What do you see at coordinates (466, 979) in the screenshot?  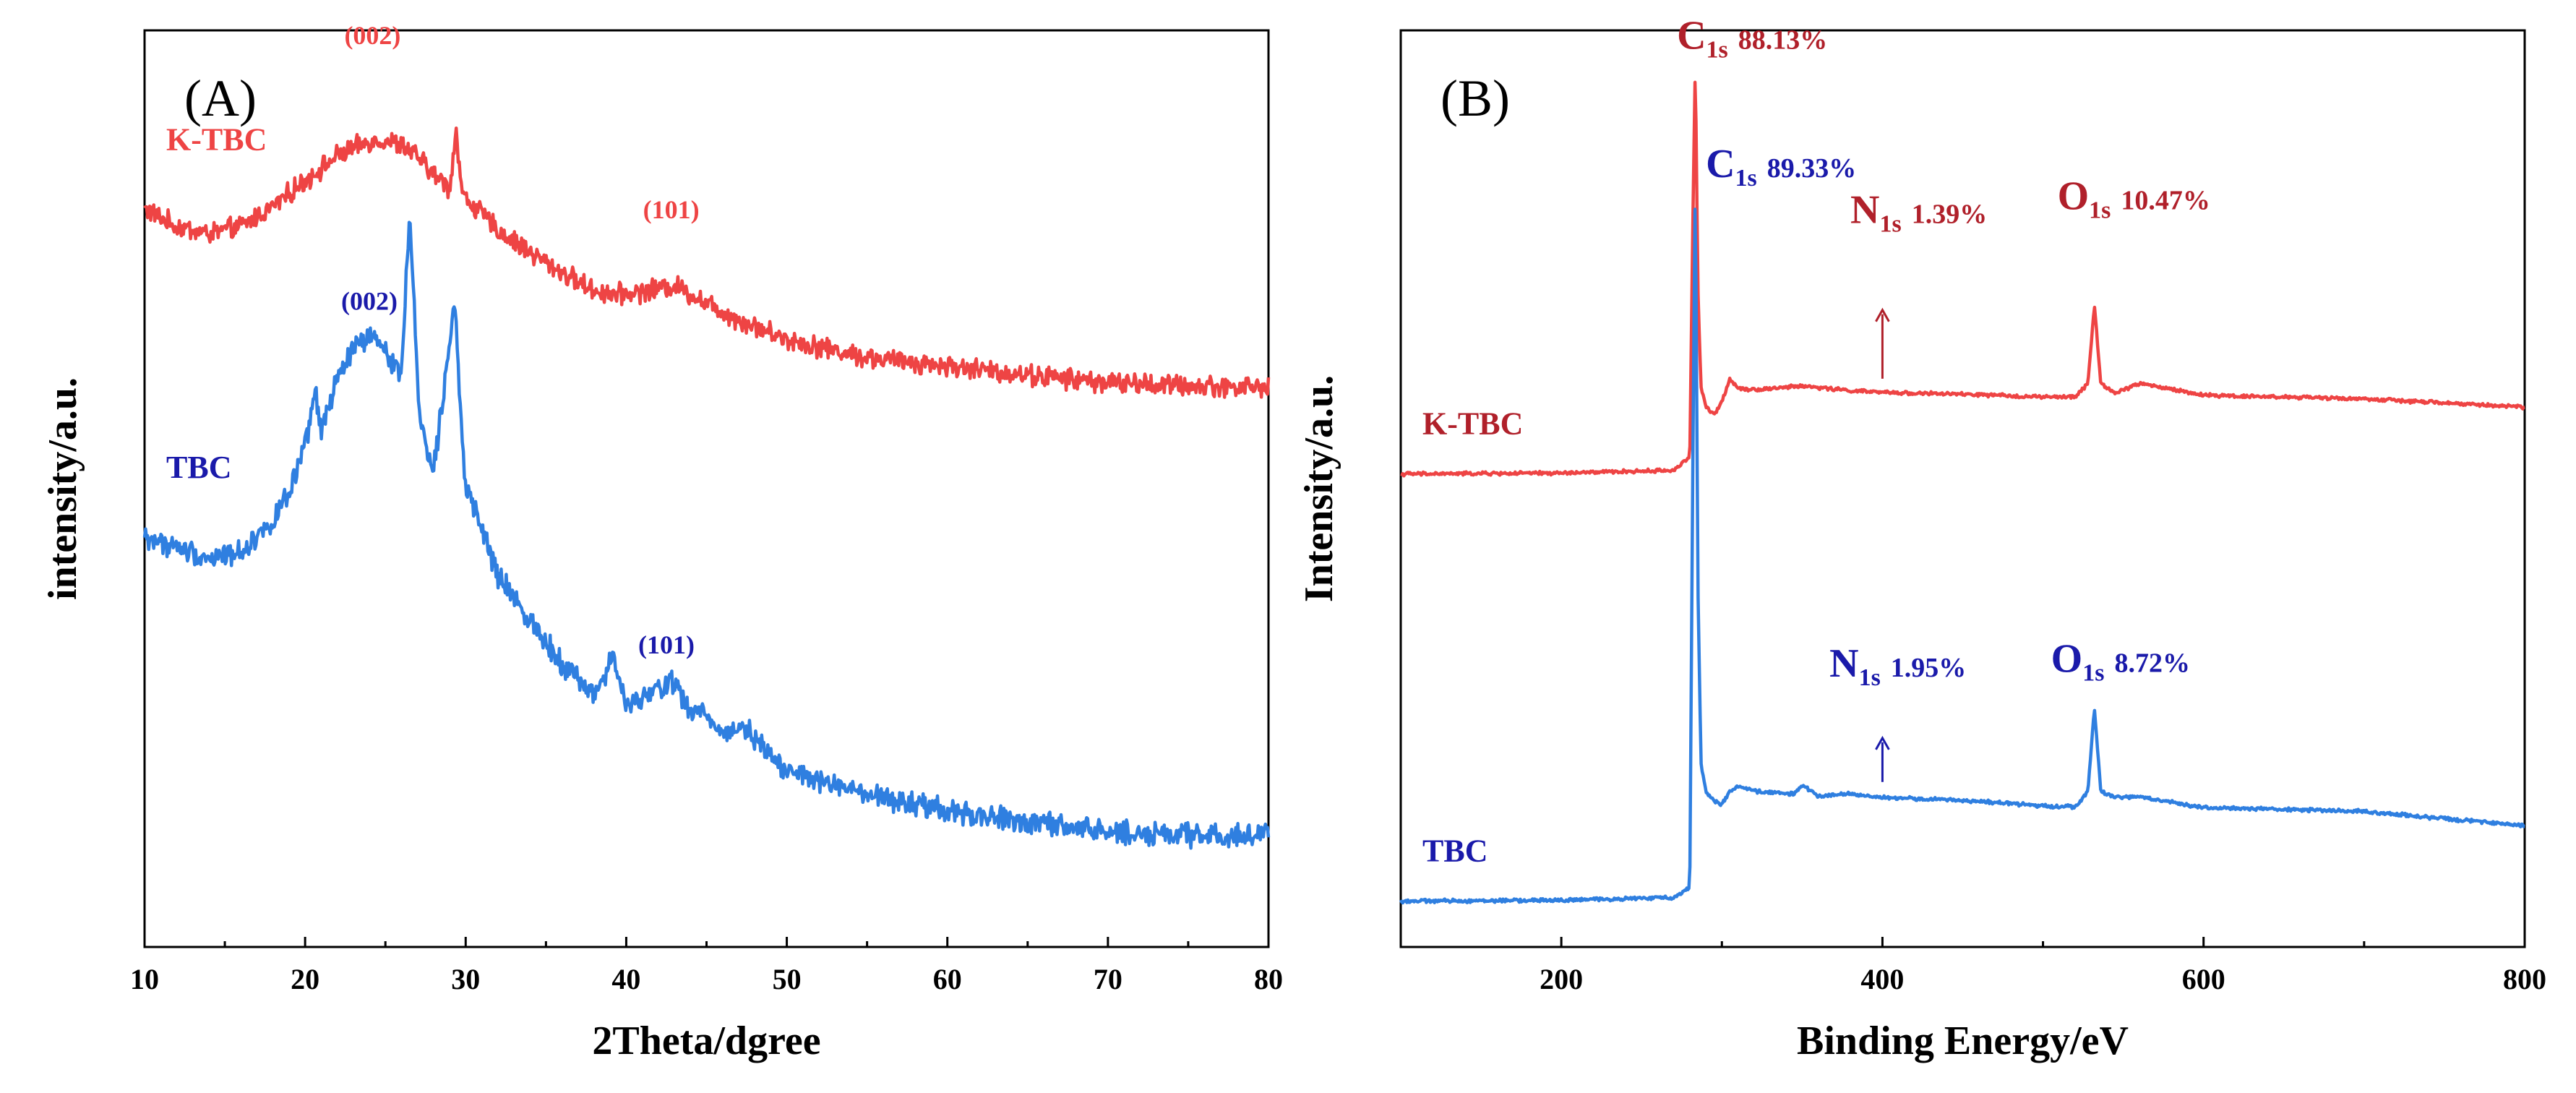 I see `x-tick-label: 30` at bounding box center [466, 979].